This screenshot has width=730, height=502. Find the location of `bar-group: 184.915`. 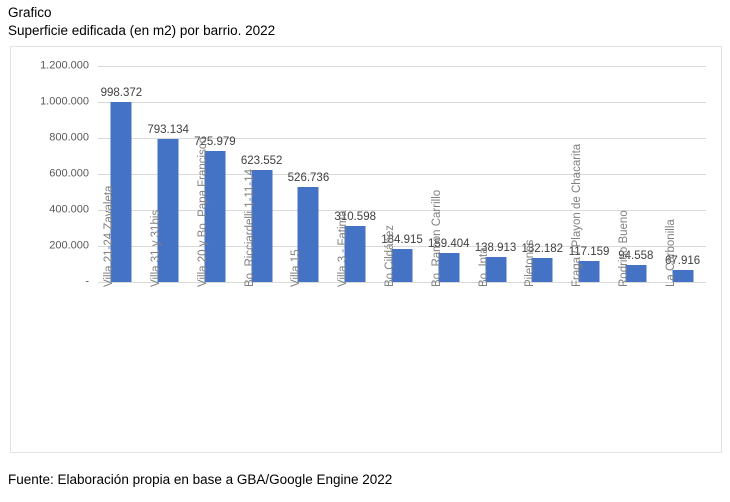

bar-group: 184.915 is located at coordinates (402, 174).